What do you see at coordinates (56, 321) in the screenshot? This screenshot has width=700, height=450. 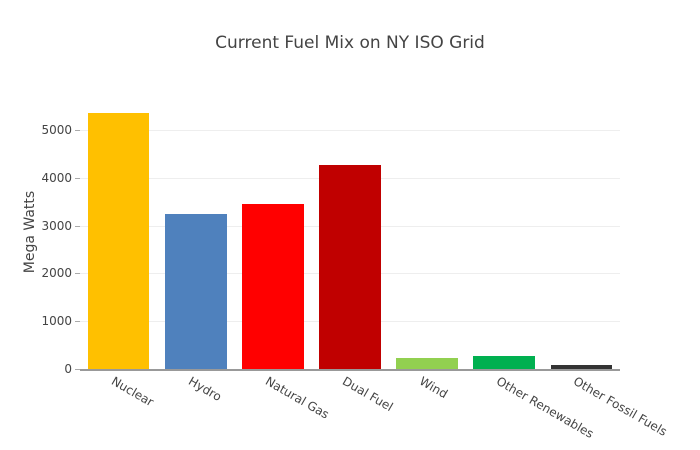 I see `y-tick-label: 1000` at bounding box center [56, 321].